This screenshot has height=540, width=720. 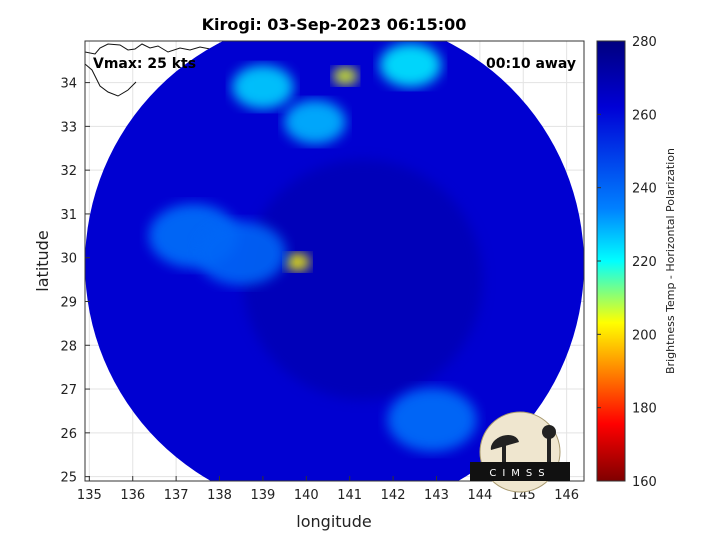 What do you see at coordinates (68, 478) in the screenshot?
I see `y-tick-label: 25` at bounding box center [68, 478].